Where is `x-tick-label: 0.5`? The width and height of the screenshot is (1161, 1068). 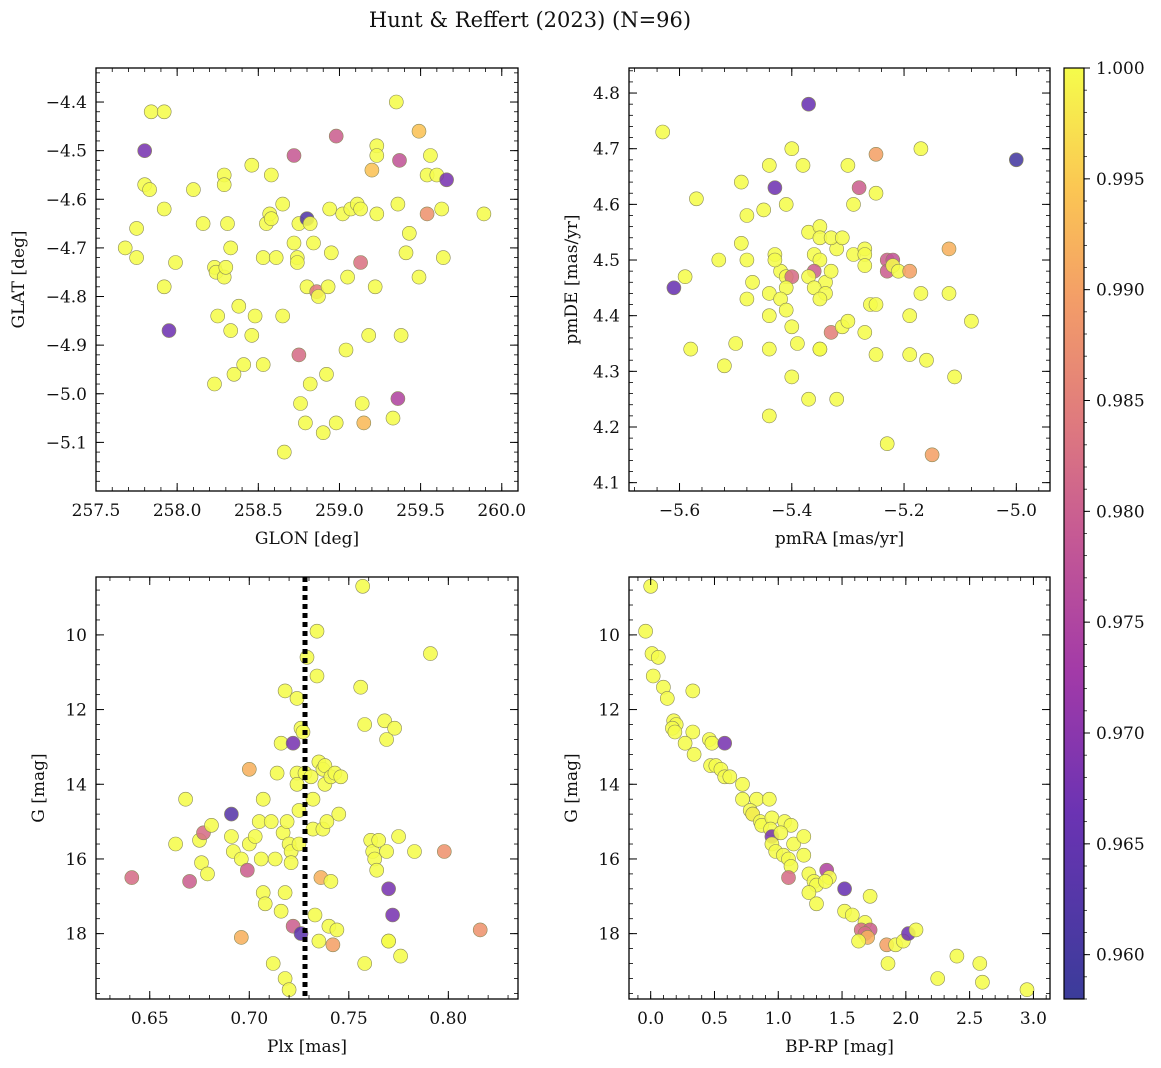 x-tick-label: 0.5 is located at coordinates (714, 1019).